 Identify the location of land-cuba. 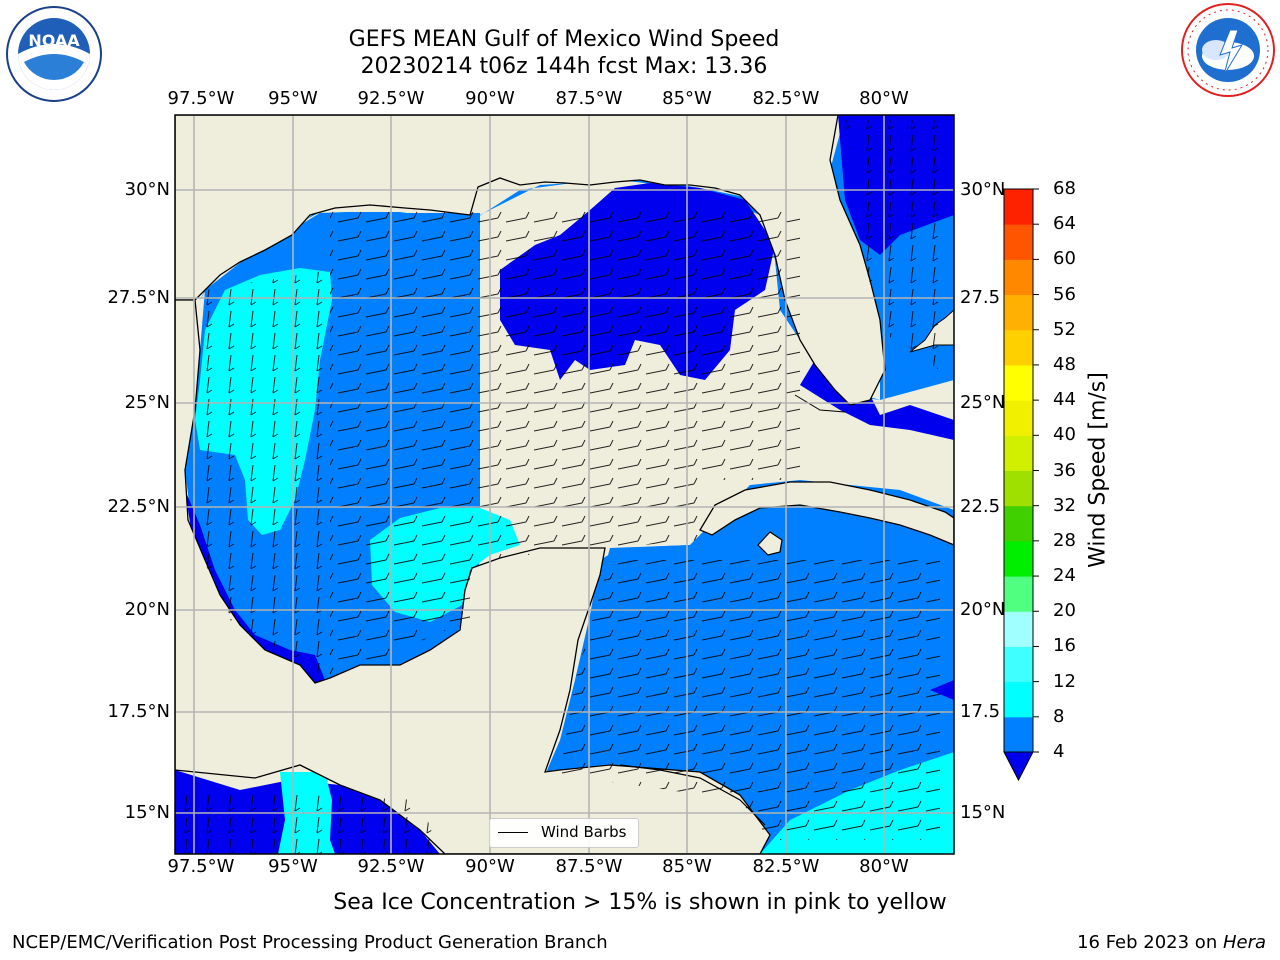
(826, 513).